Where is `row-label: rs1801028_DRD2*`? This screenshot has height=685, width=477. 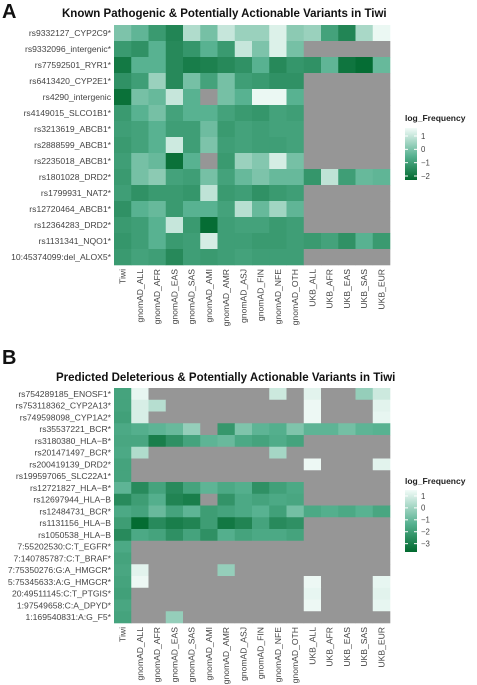 row-label: rs1801028_DRD2* is located at coordinates (75, 177).